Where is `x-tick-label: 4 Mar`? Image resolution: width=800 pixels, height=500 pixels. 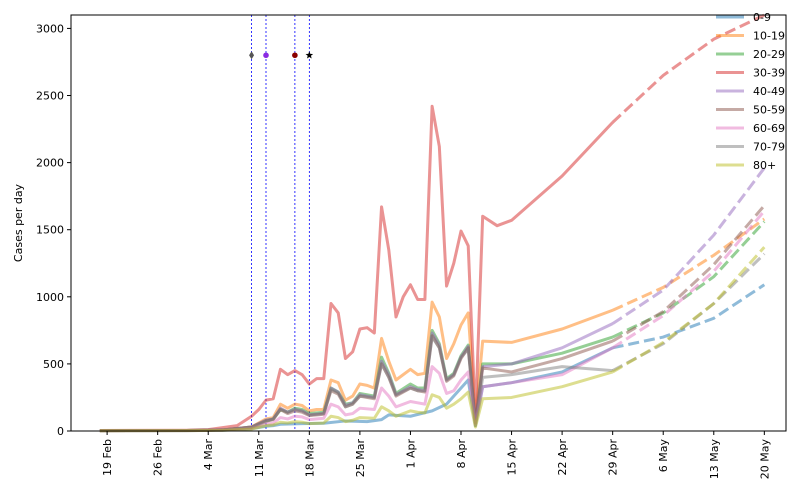 x-tick-label: 4 Mar is located at coordinates (208, 455).